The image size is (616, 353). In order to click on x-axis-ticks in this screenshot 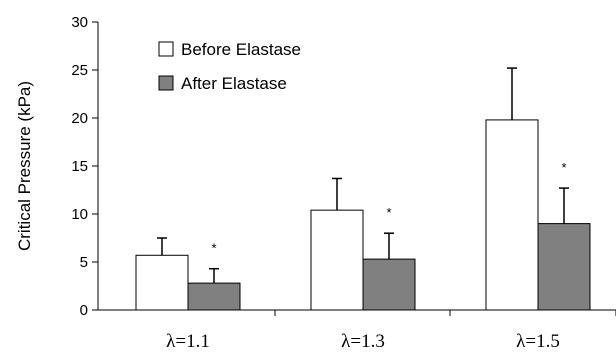, I will do `click(445, 313)`.